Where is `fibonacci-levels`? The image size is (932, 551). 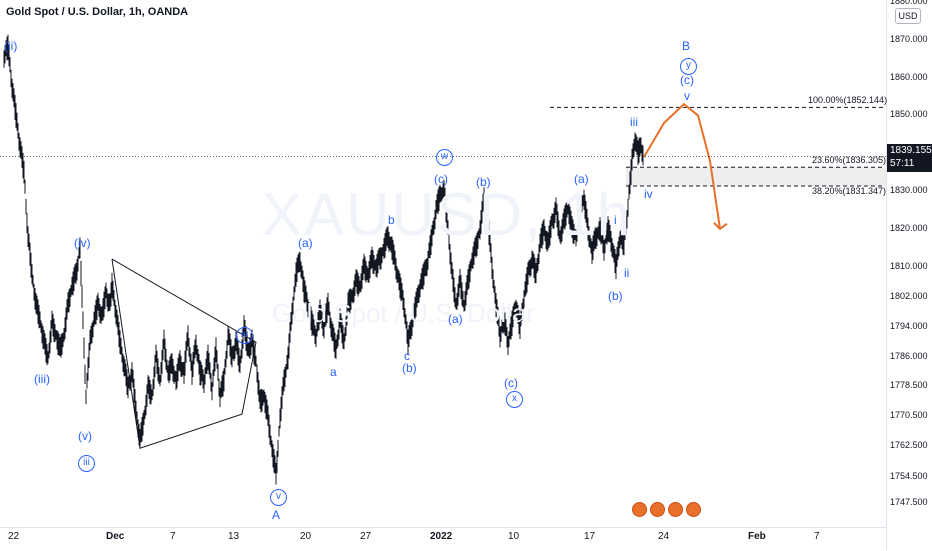
fibonacci-levels is located at coordinates (718, 146).